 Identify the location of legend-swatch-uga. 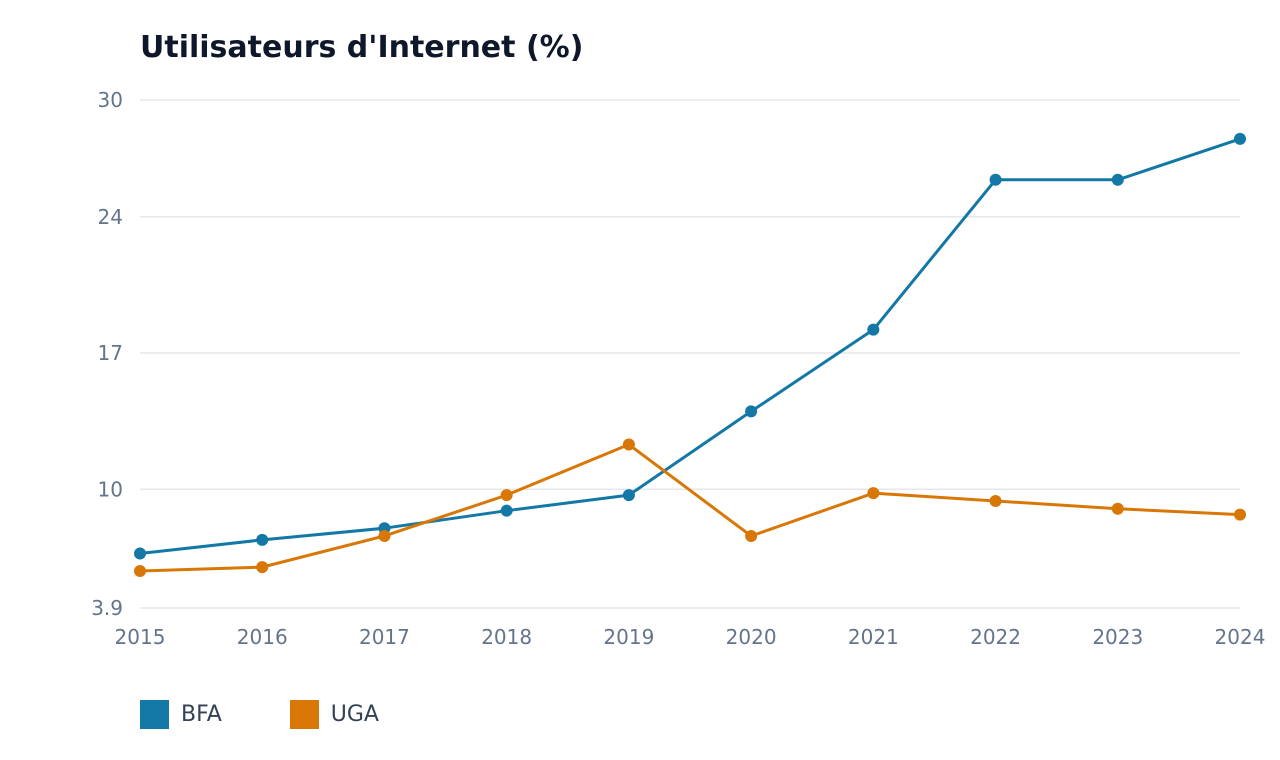
(304, 714).